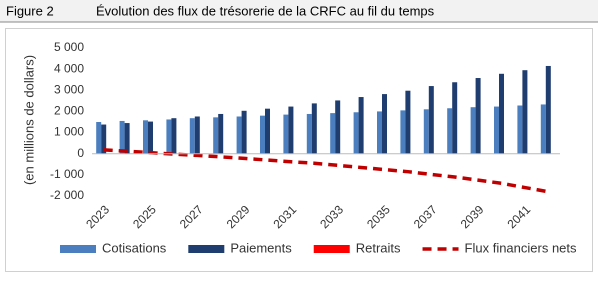  I want to click on y-tick-label: 2 000, so click(69, 111).